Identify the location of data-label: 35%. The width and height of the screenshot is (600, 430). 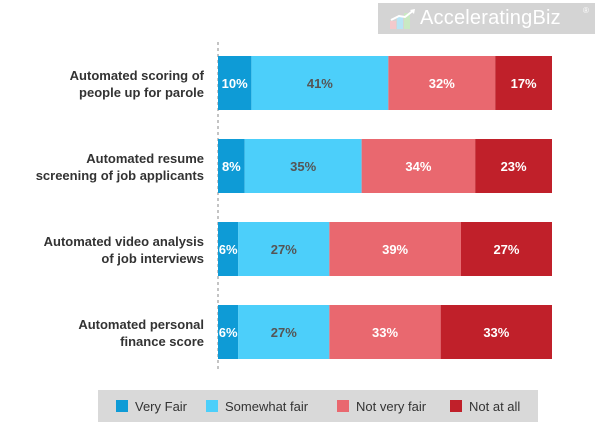
(303, 166).